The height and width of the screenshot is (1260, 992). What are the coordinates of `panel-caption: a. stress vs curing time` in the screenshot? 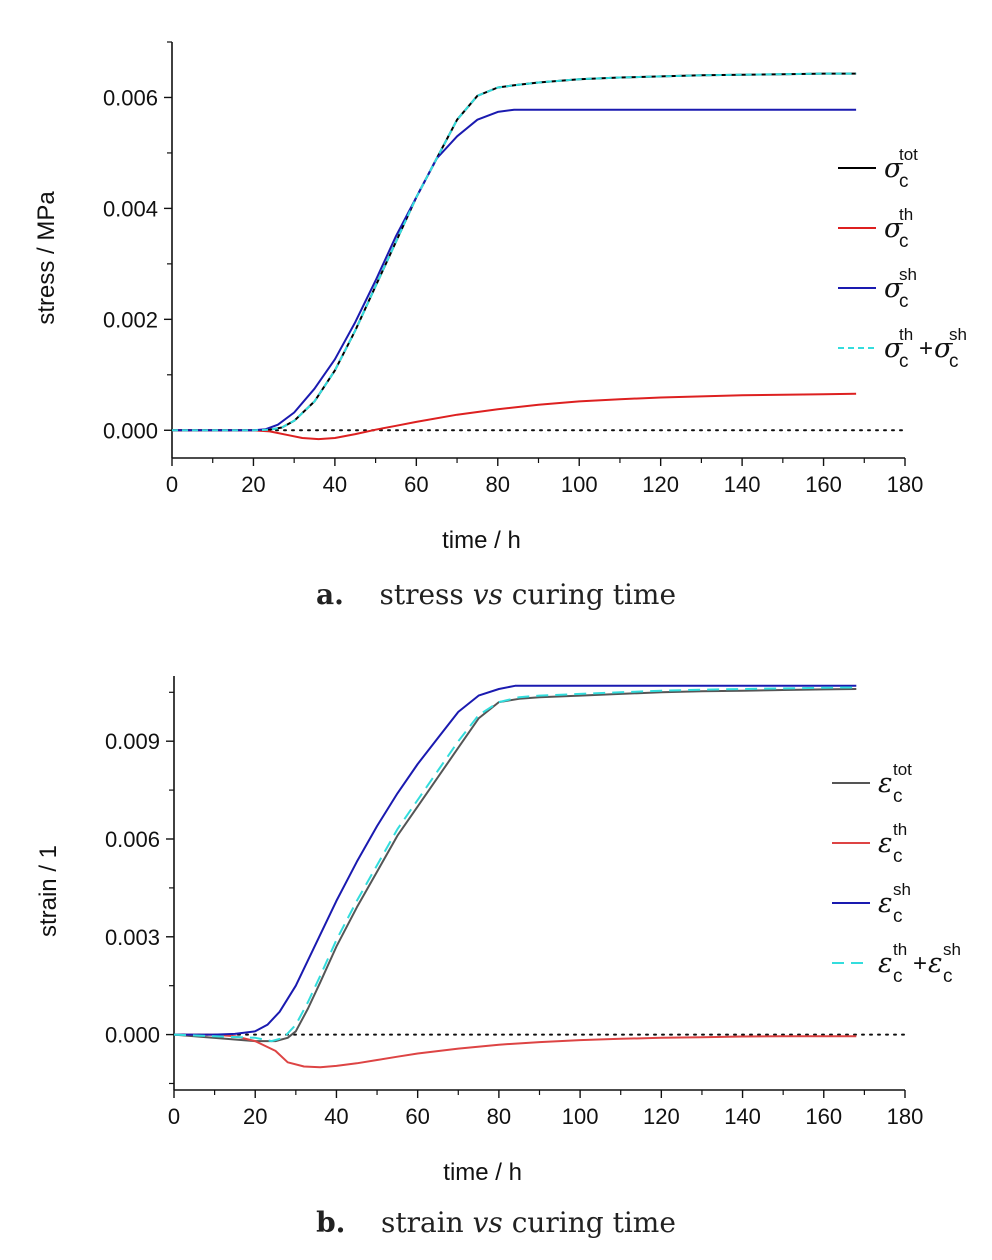 It's located at (496, 594).